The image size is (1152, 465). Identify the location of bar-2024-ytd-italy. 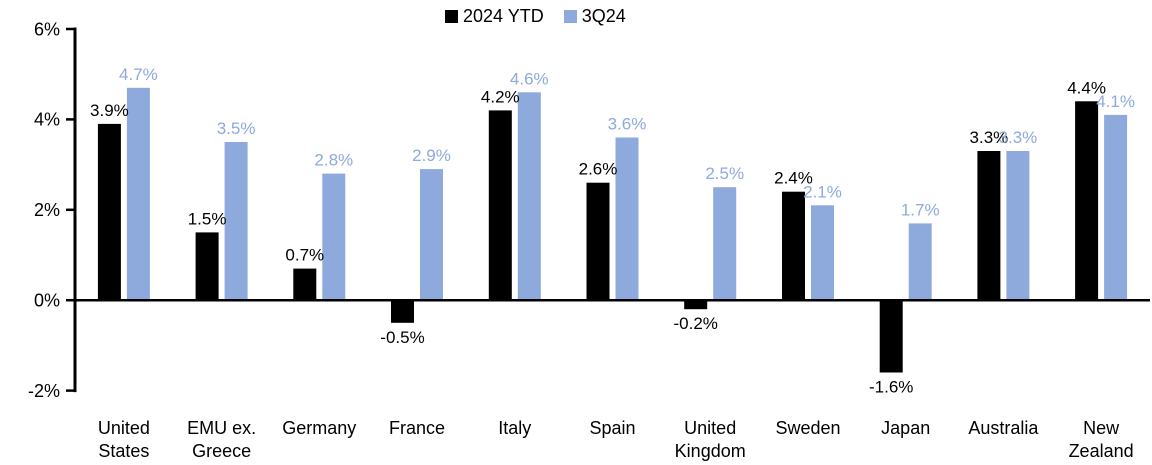
(500, 205).